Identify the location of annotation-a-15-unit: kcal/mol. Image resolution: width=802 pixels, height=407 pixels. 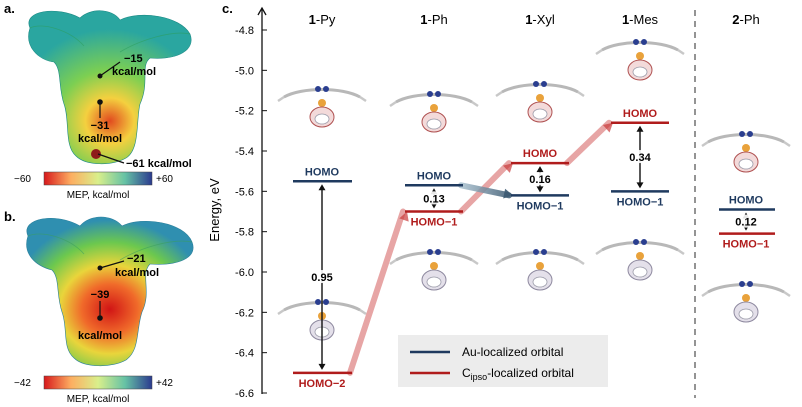
(134, 72).